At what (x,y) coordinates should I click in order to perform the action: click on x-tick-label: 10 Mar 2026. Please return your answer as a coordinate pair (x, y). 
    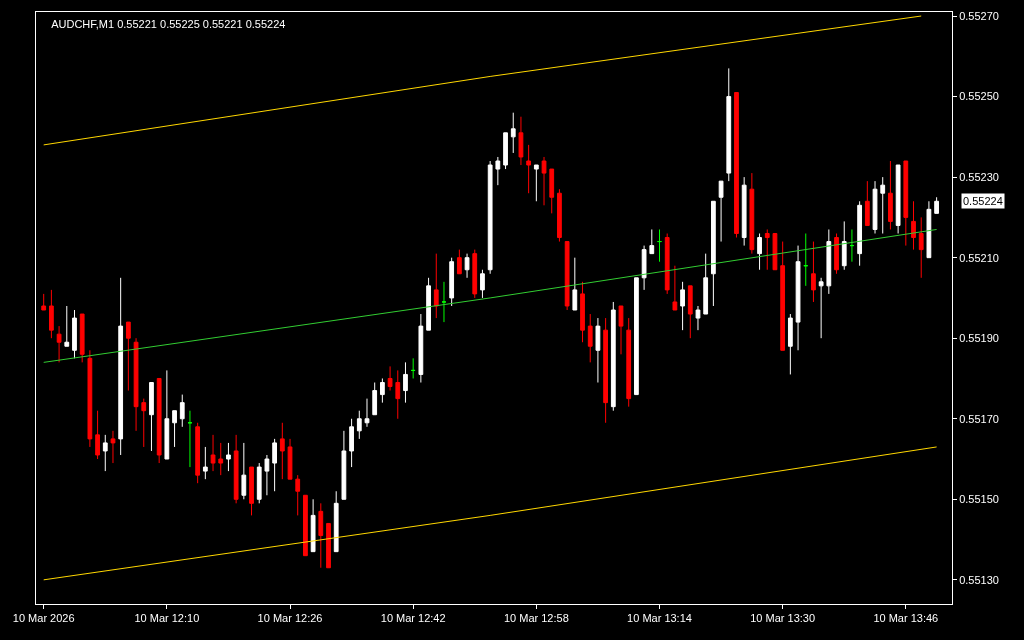
    Looking at the image, I should click on (43, 618).